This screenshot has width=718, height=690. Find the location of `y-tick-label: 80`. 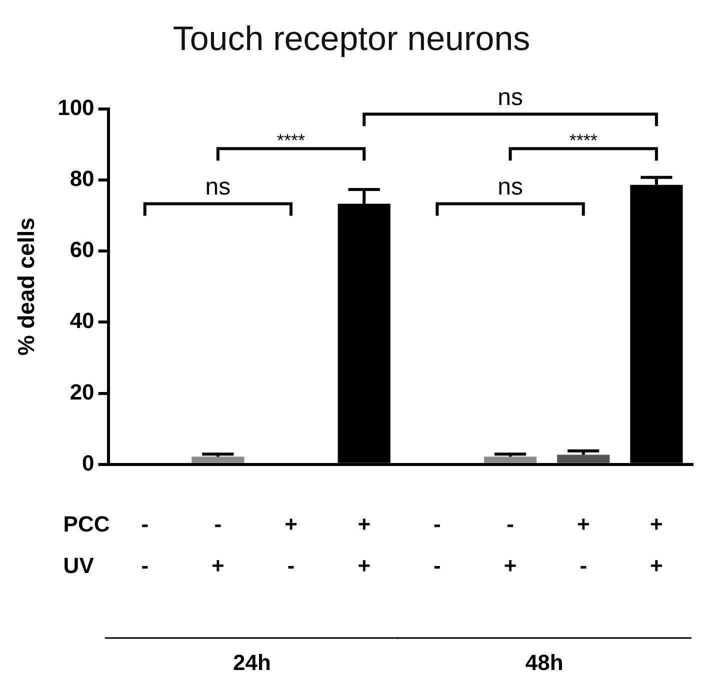

y-tick-label: 80 is located at coordinates (82, 178).